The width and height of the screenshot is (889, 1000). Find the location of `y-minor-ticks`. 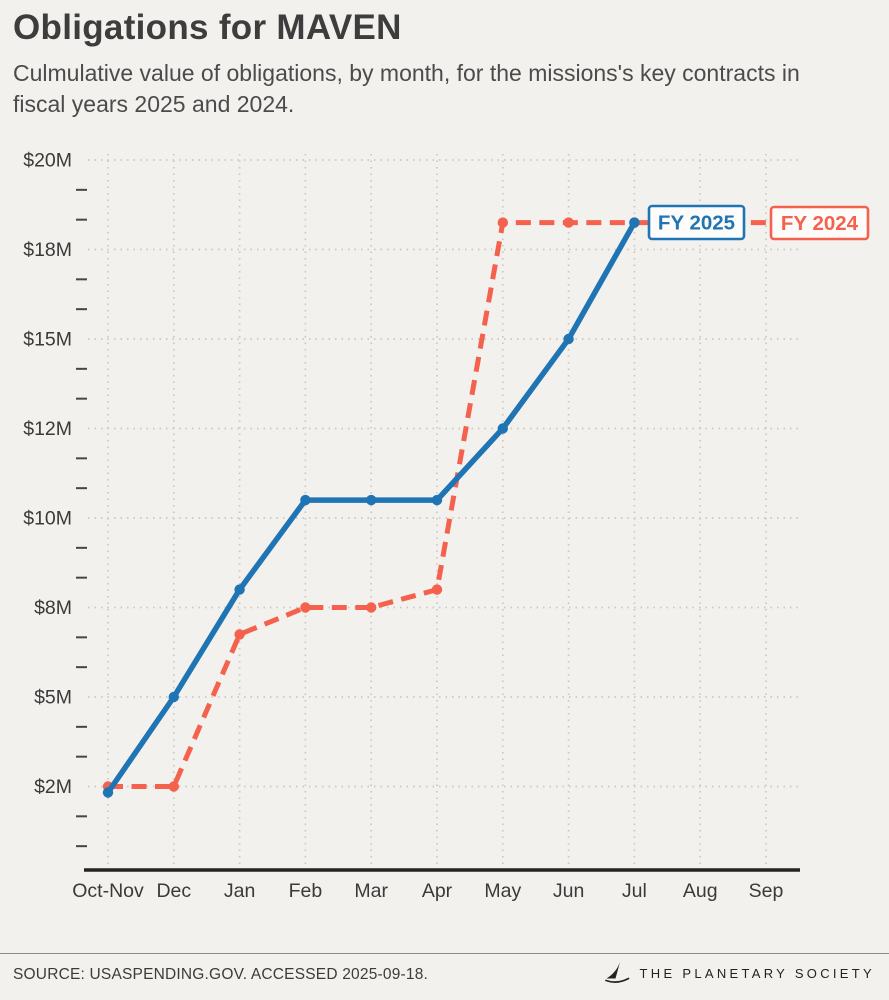

y-minor-ticks is located at coordinates (81, 518).